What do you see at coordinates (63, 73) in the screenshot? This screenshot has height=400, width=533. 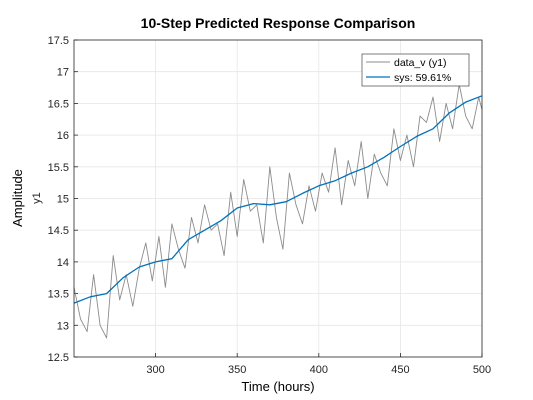 I see `y-tick-label: 17` at bounding box center [63, 73].